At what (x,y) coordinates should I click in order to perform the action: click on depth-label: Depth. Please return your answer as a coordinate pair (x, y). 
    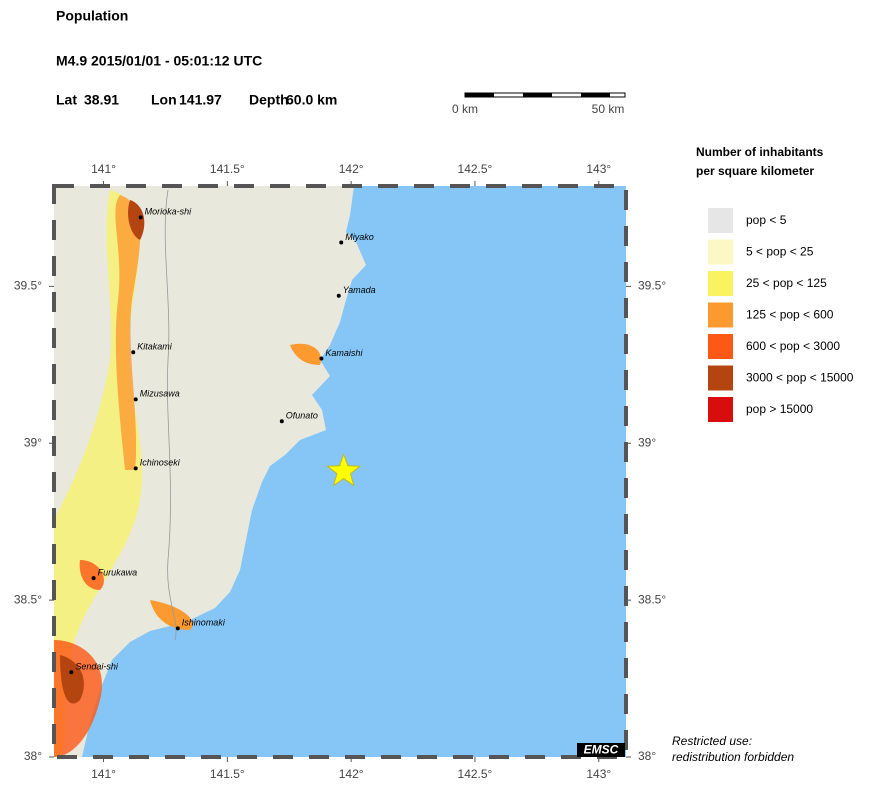
    Looking at the image, I should click on (269, 100).